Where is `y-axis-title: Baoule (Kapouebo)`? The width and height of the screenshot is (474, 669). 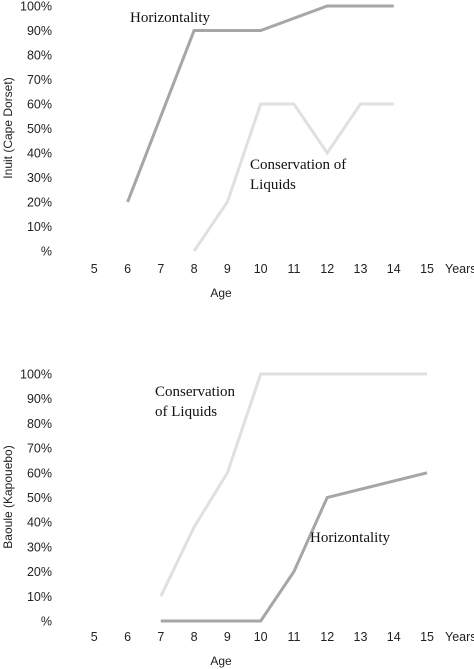
y-axis-title: Baoule (Kapouebo) is located at coordinates (8, 496).